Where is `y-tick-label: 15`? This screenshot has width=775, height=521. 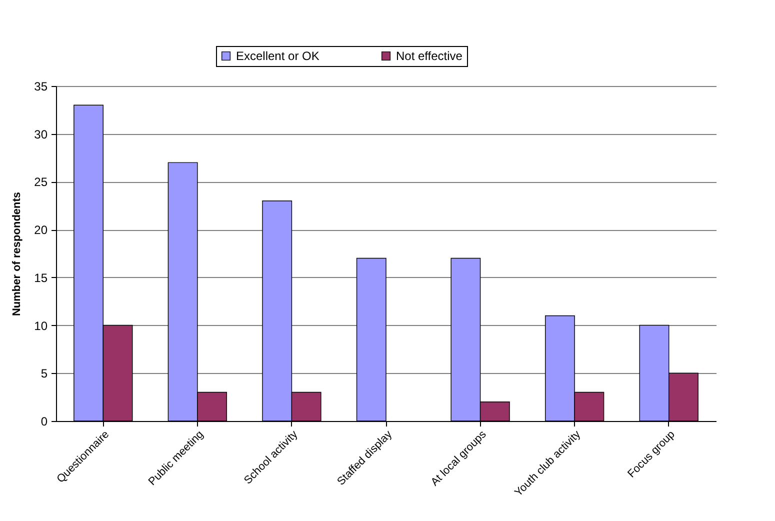 y-tick-label: 15 is located at coordinates (41, 277).